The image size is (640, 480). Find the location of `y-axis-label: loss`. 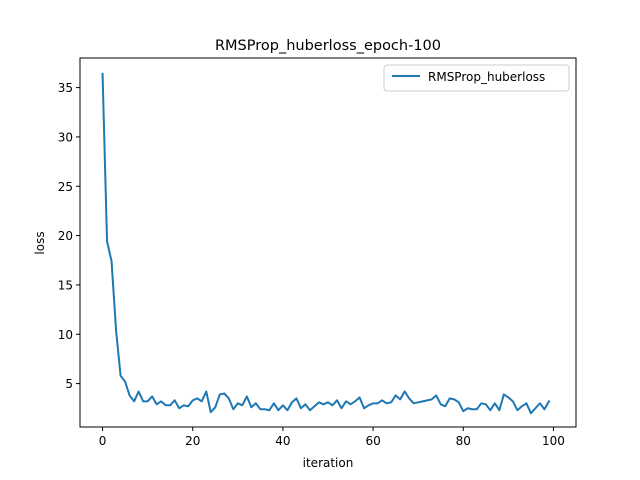

y-axis-label: loss is located at coordinates (40, 242).